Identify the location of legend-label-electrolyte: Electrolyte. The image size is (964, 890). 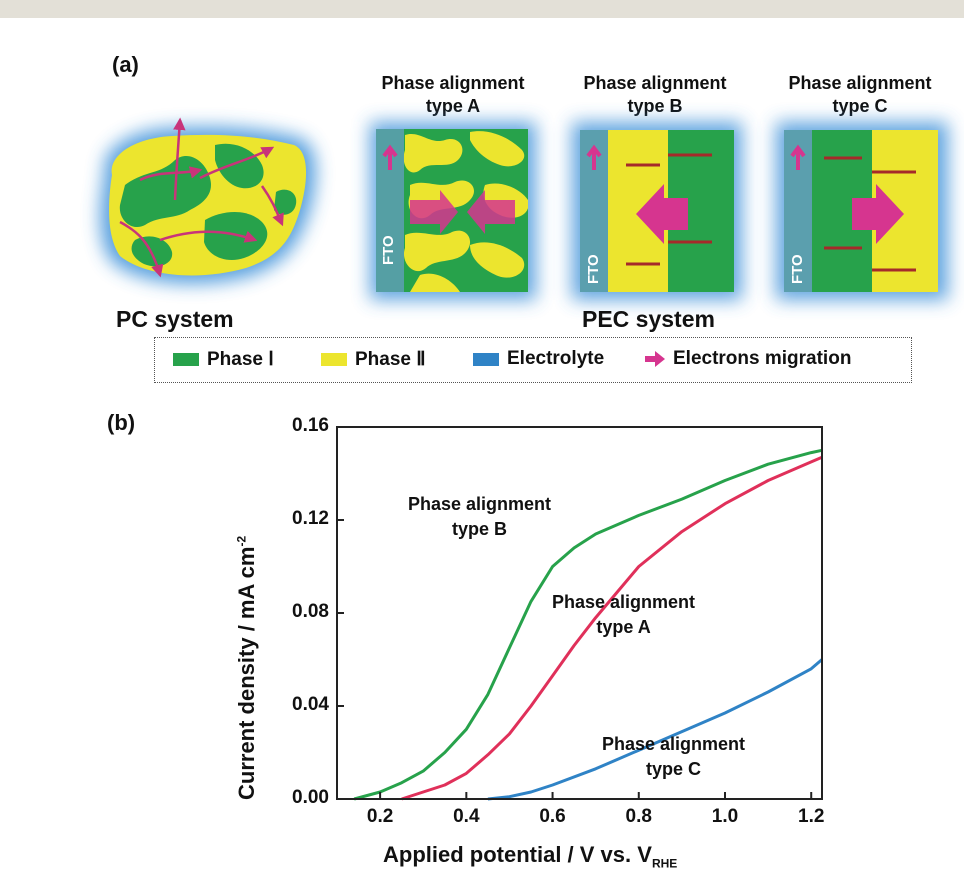
(556, 358).